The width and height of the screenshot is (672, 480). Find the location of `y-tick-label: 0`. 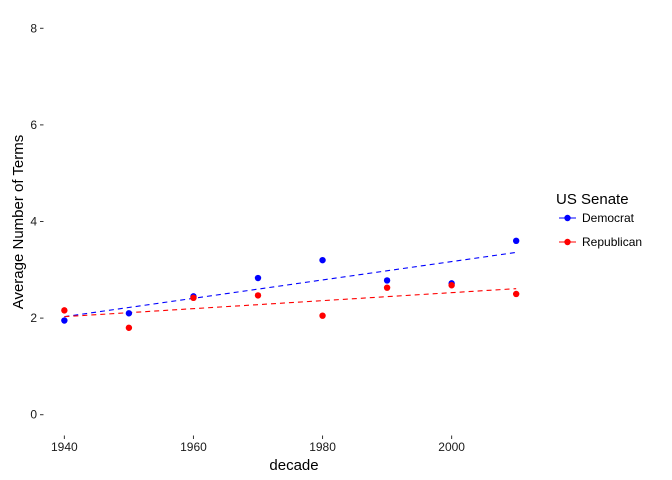

y-tick-label: 0 is located at coordinates (33, 415).